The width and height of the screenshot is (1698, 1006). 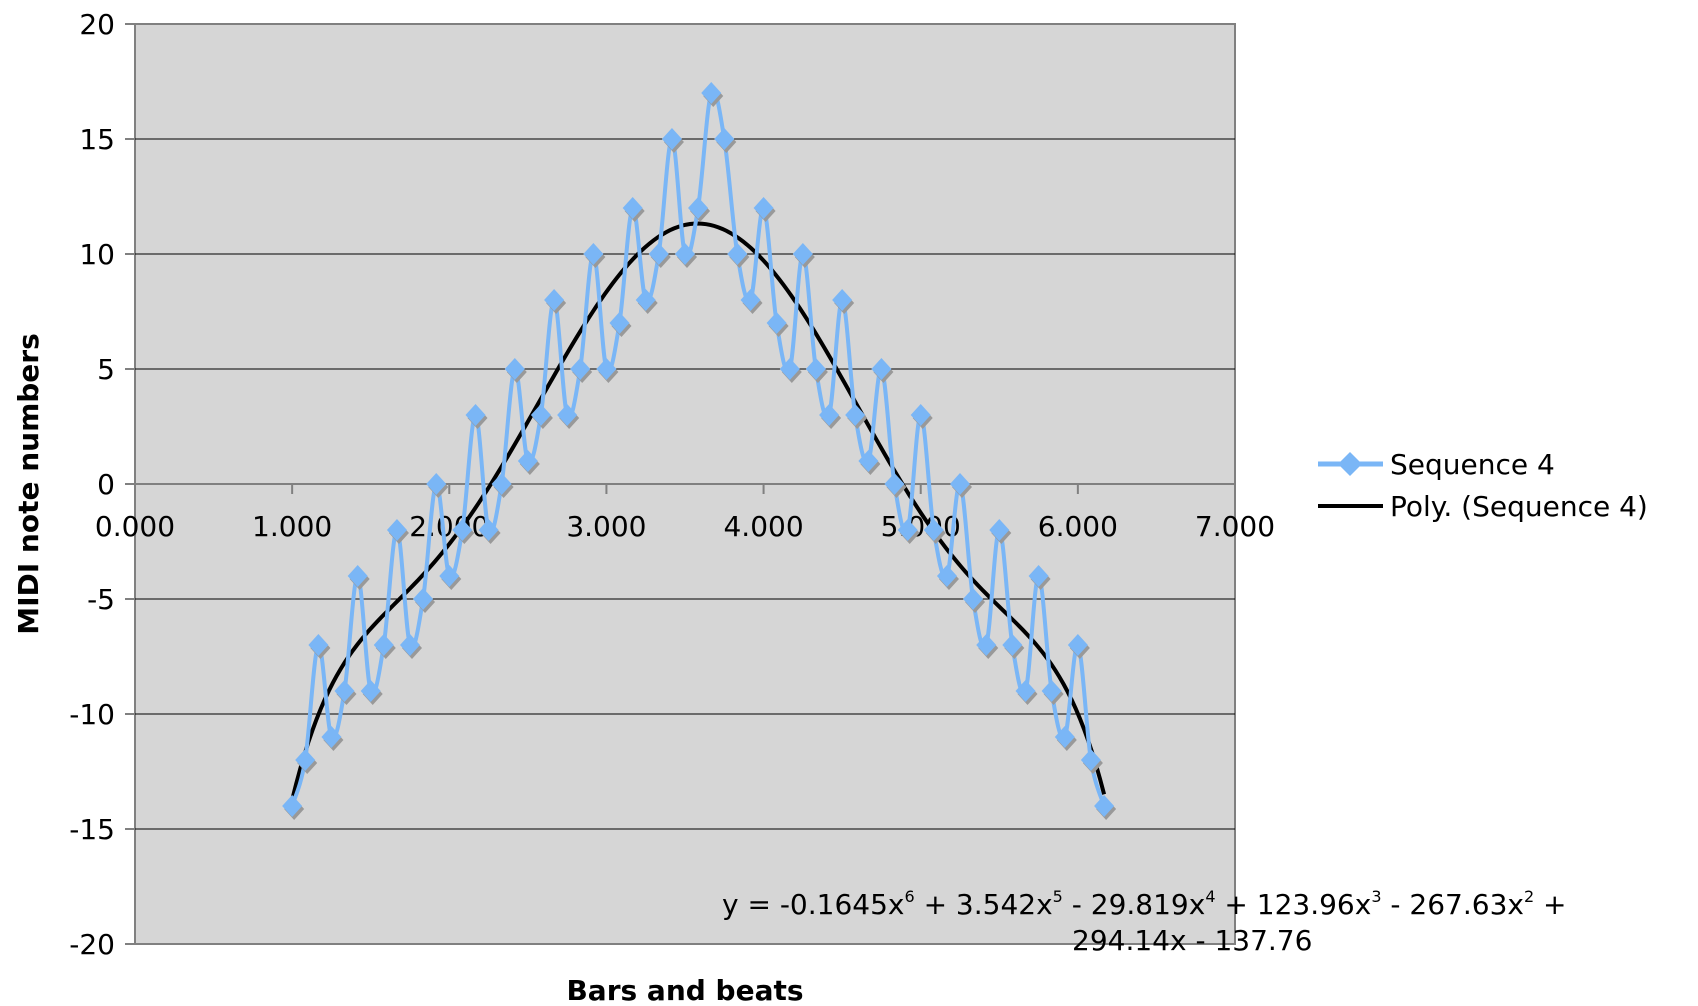 I want to click on x-tick-label: 4.000, so click(x=763, y=526).